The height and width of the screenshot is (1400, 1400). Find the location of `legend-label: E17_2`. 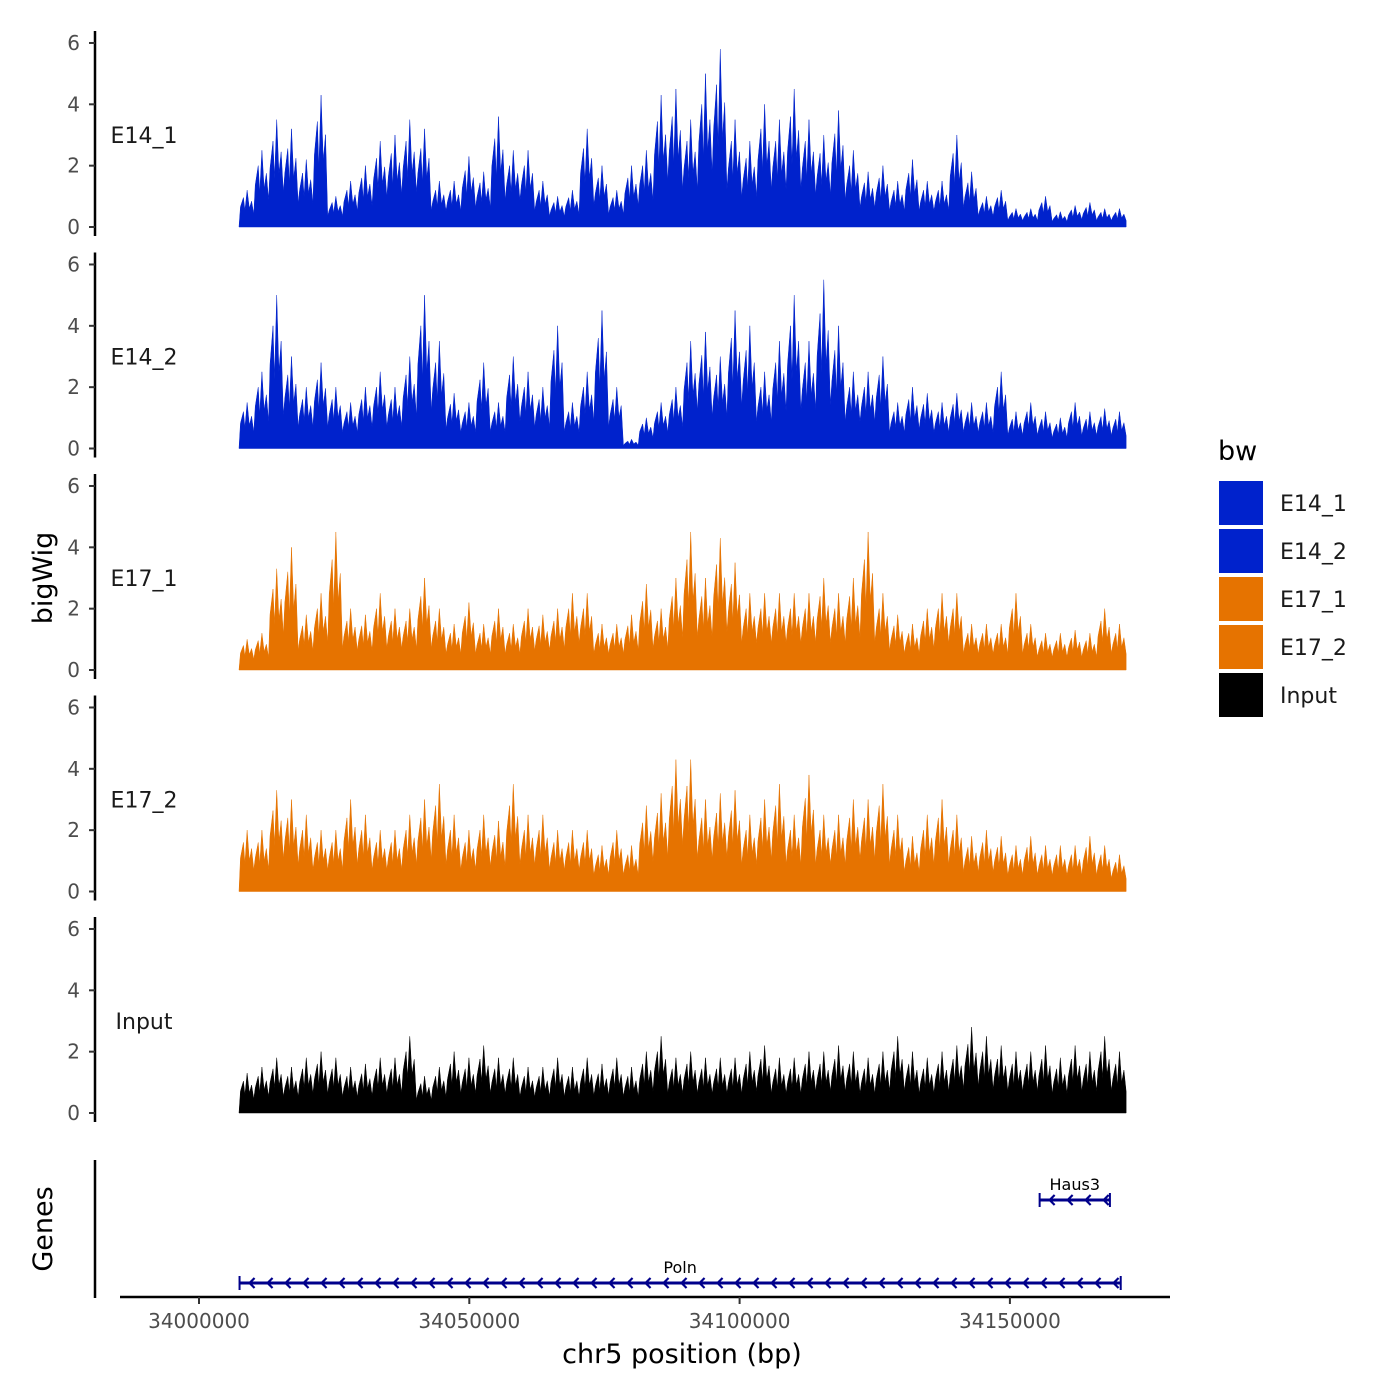

legend-label: E17_2 is located at coordinates (1313, 648).